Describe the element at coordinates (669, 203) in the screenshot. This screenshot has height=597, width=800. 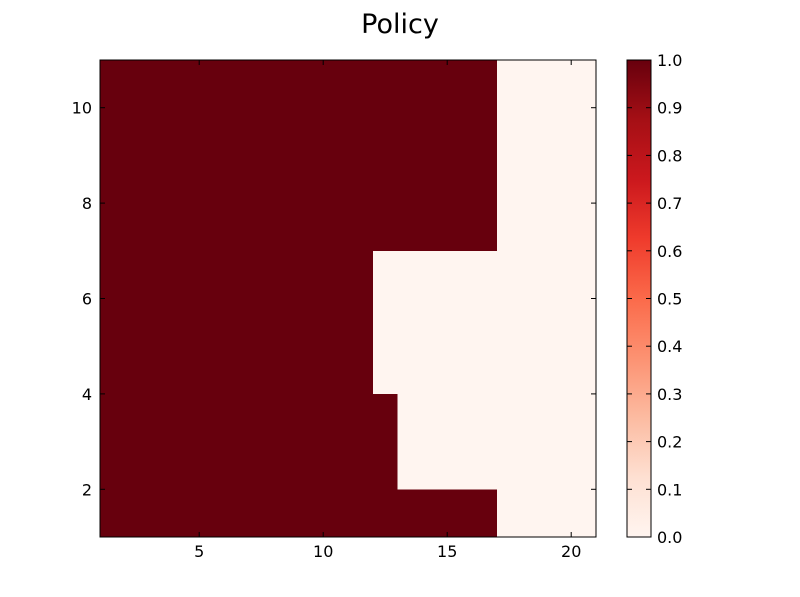
I see `colorbar-tick-label: 0.7` at that location.